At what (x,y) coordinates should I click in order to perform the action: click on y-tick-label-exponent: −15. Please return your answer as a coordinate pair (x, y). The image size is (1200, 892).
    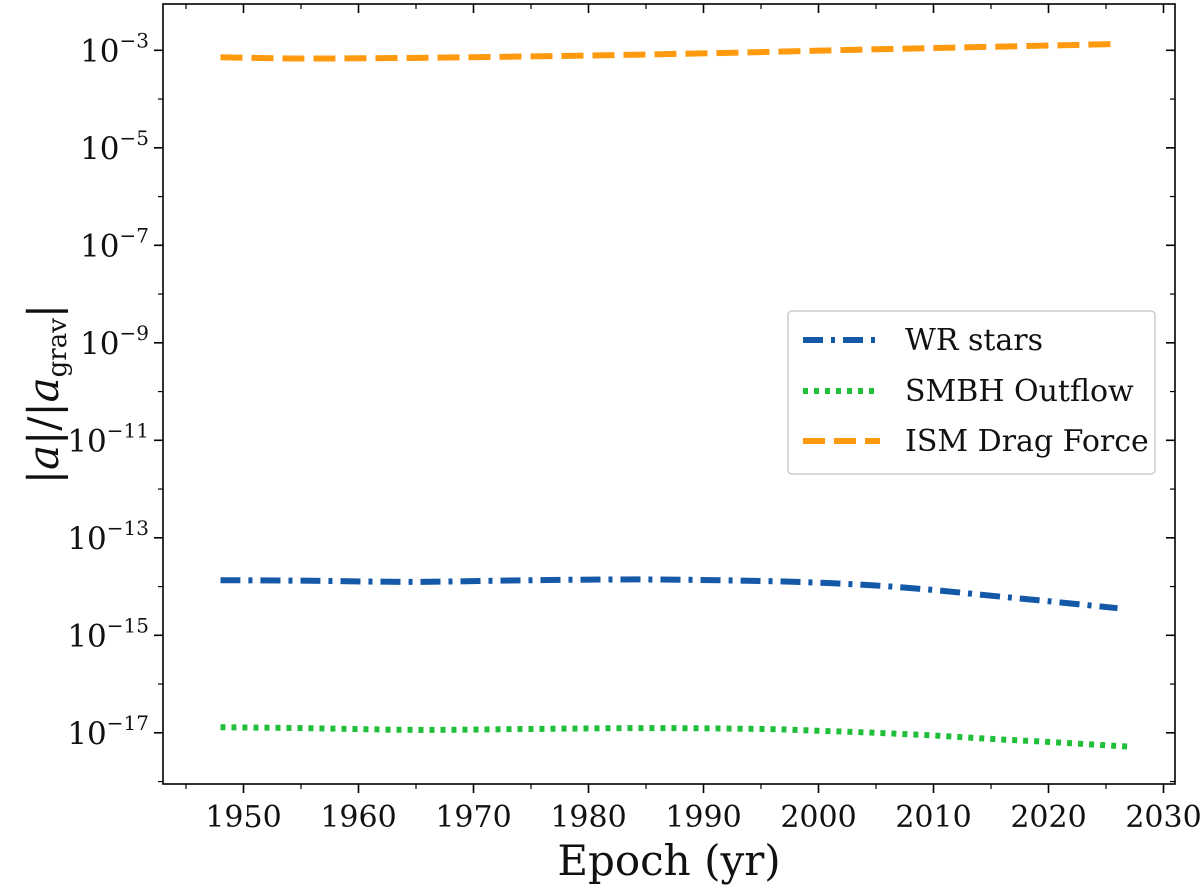
    Looking at the image, I should click on (128, 625).